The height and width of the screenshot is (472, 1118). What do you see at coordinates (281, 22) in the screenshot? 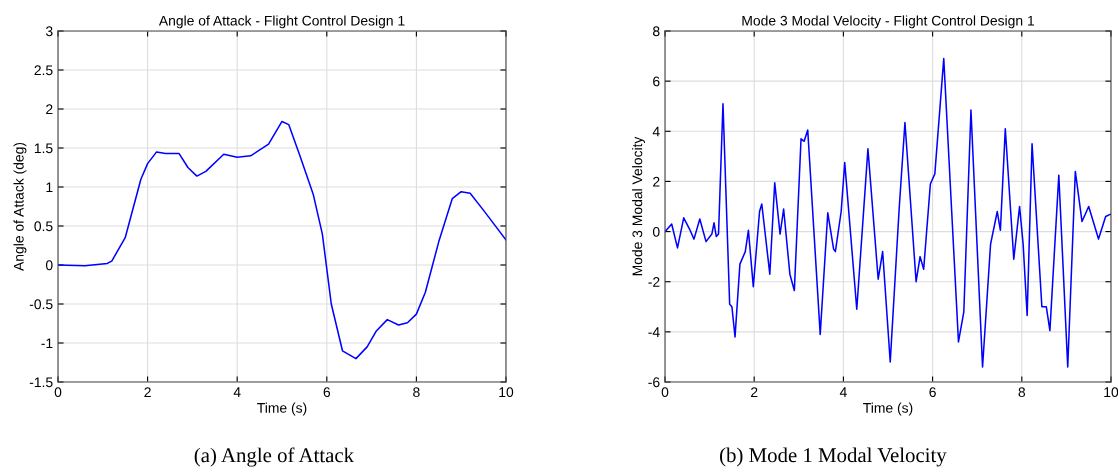
I see `chart-title: Angle of Attack - Flight Control Design 1` at bounding box center [281, 22].